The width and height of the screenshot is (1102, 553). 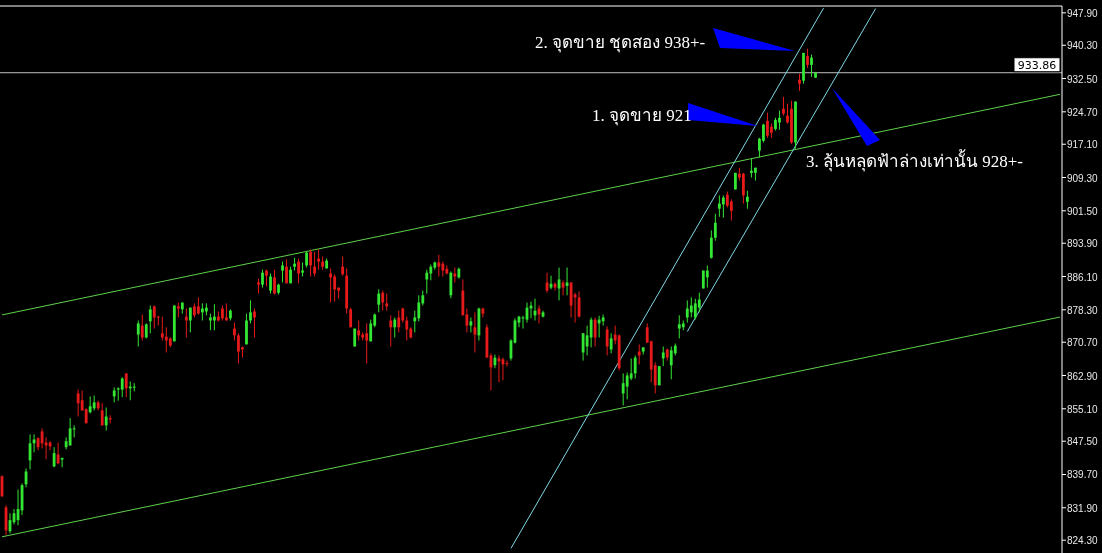 What do you see at coordinates (642, 116) in the screenshot?
I see `annotation: 1. จุดขาย 921` at bounding box center [642, 116].